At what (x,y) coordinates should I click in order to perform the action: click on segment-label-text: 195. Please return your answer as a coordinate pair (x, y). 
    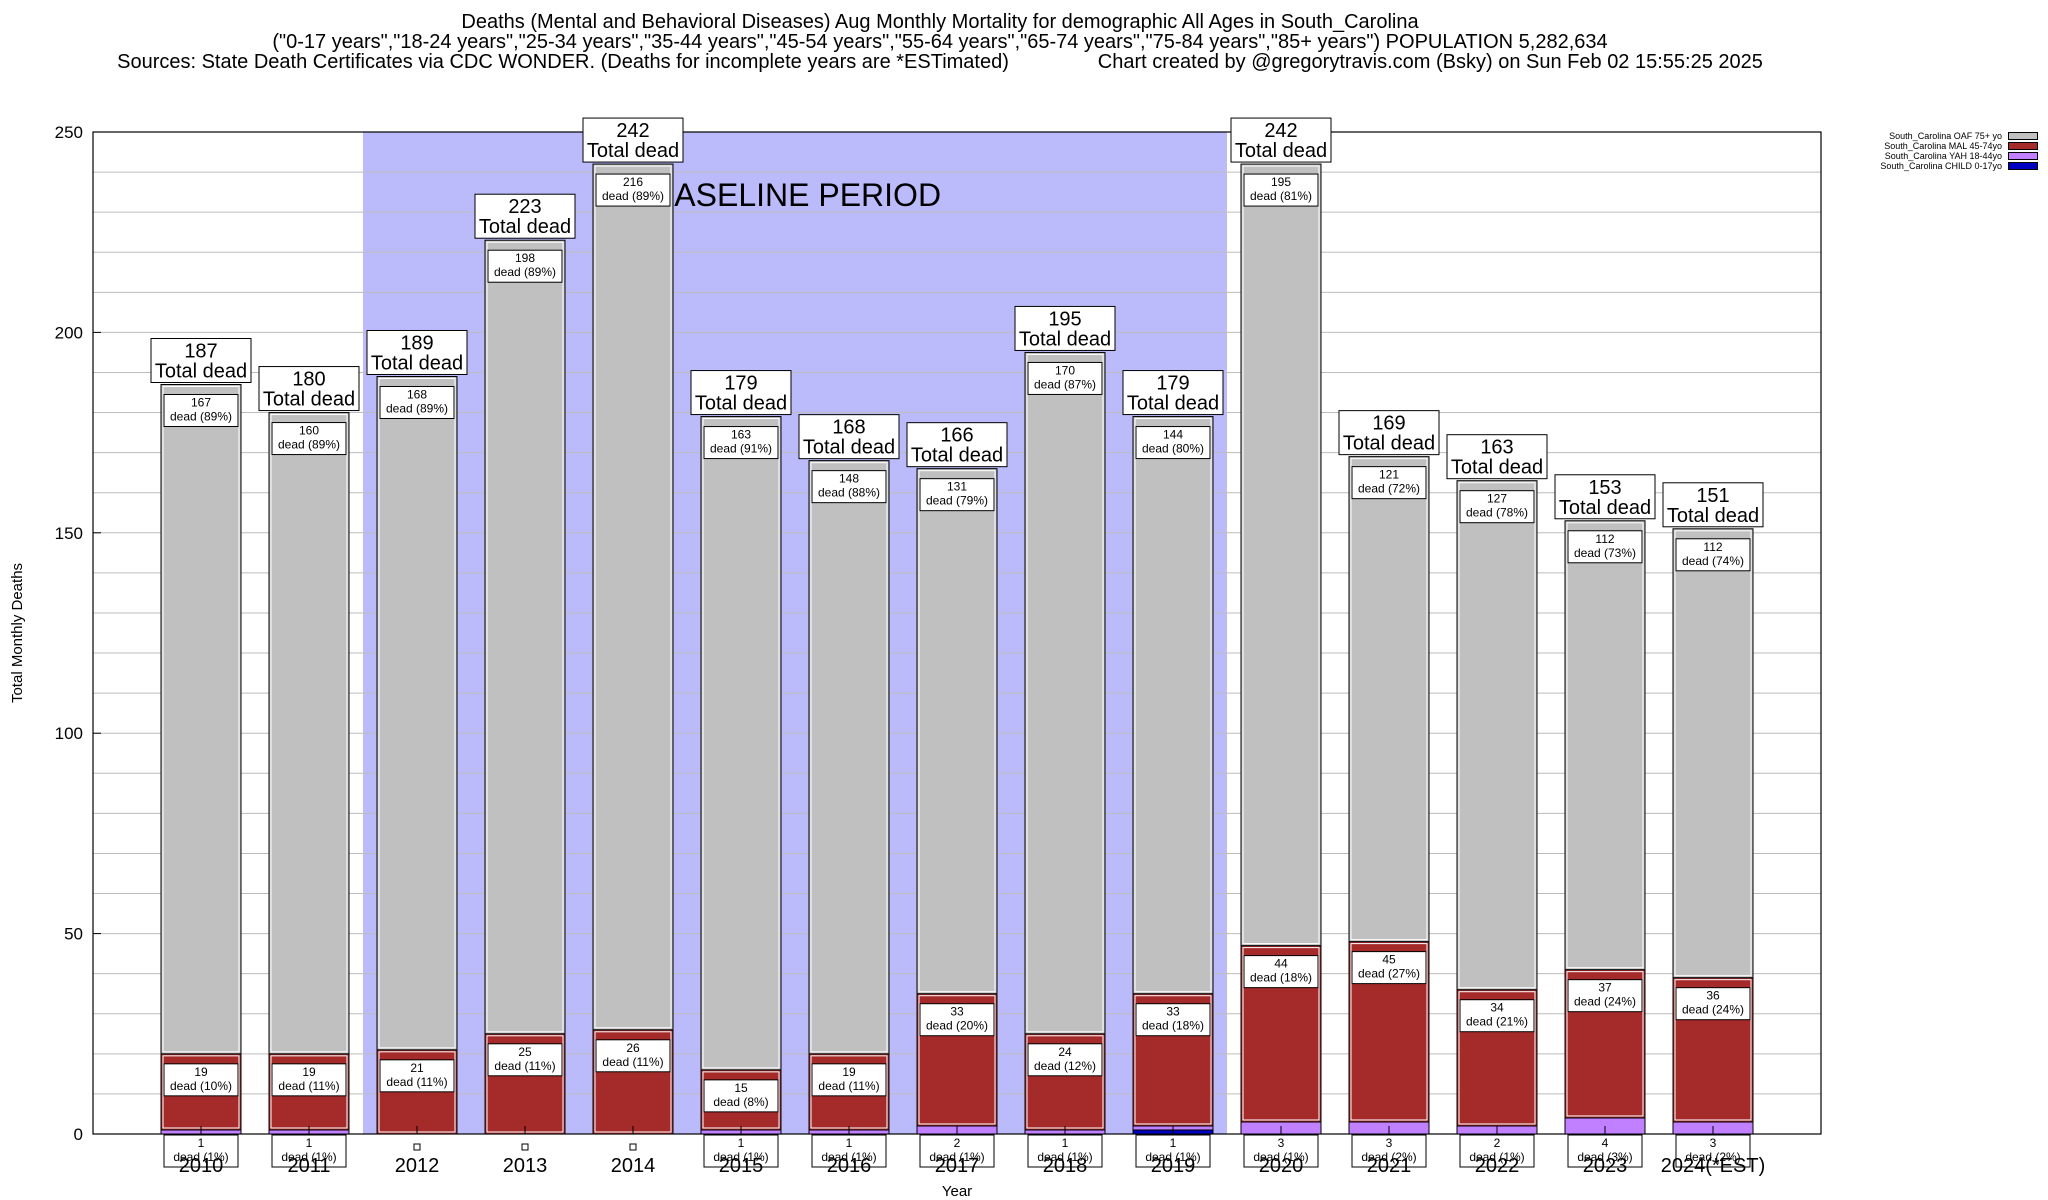
    Looking at the image, I should click on (1281, 182).